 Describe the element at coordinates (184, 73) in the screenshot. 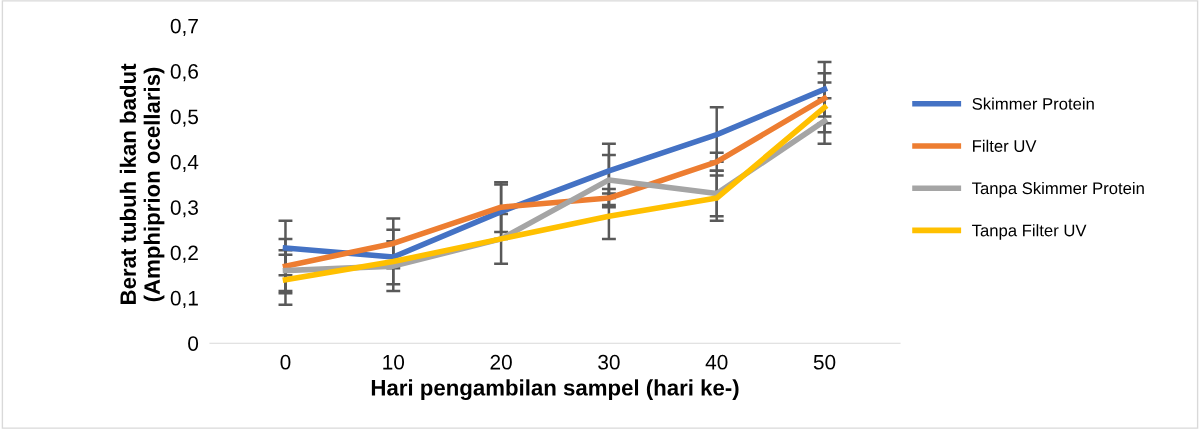

I see `y-tick-label: 0,6` at that location.